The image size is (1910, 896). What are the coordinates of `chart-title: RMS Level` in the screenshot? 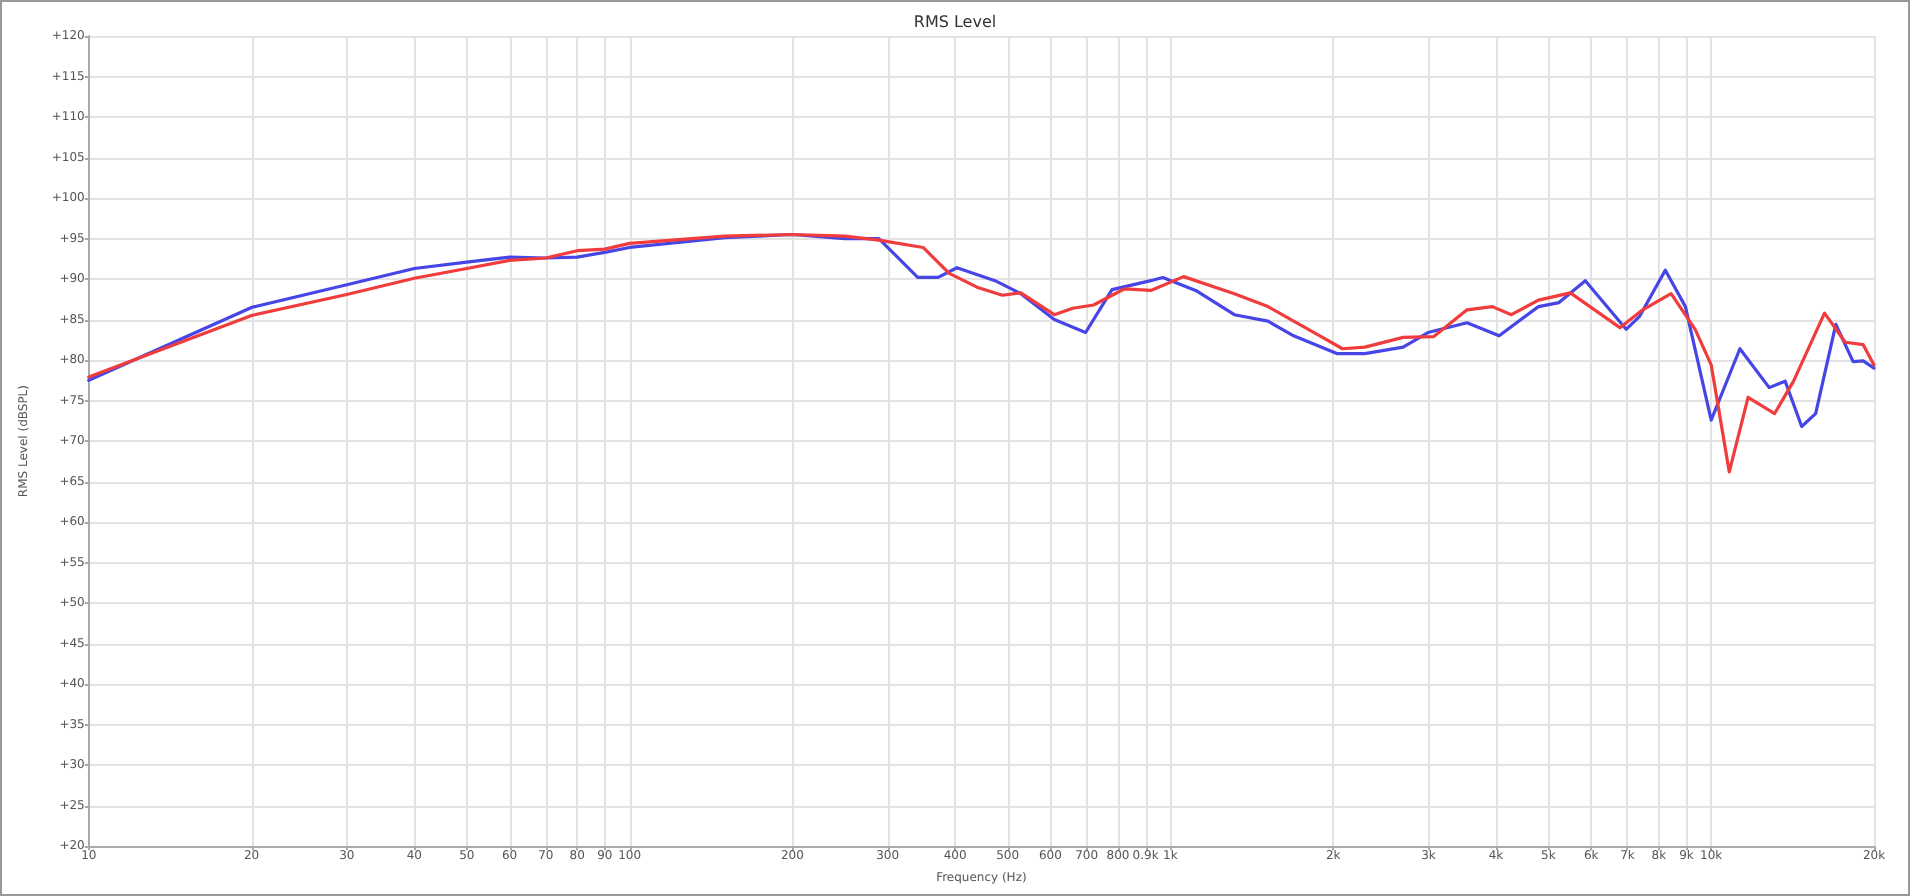 It's located at (955, 22).